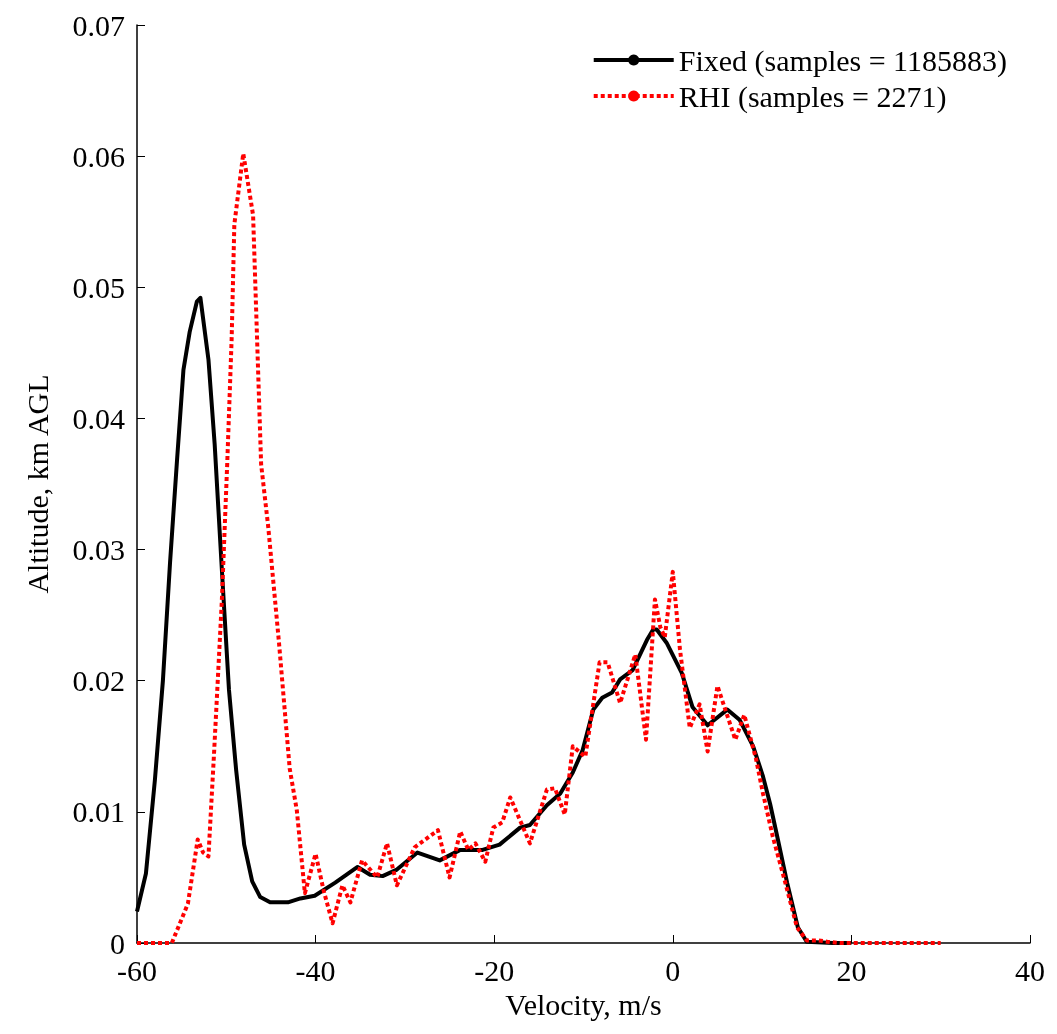  What do you see at coordinates (98, 156) in the screenshot?
I see `y-tick-label: 0.06` at bounding box center [98, 156].